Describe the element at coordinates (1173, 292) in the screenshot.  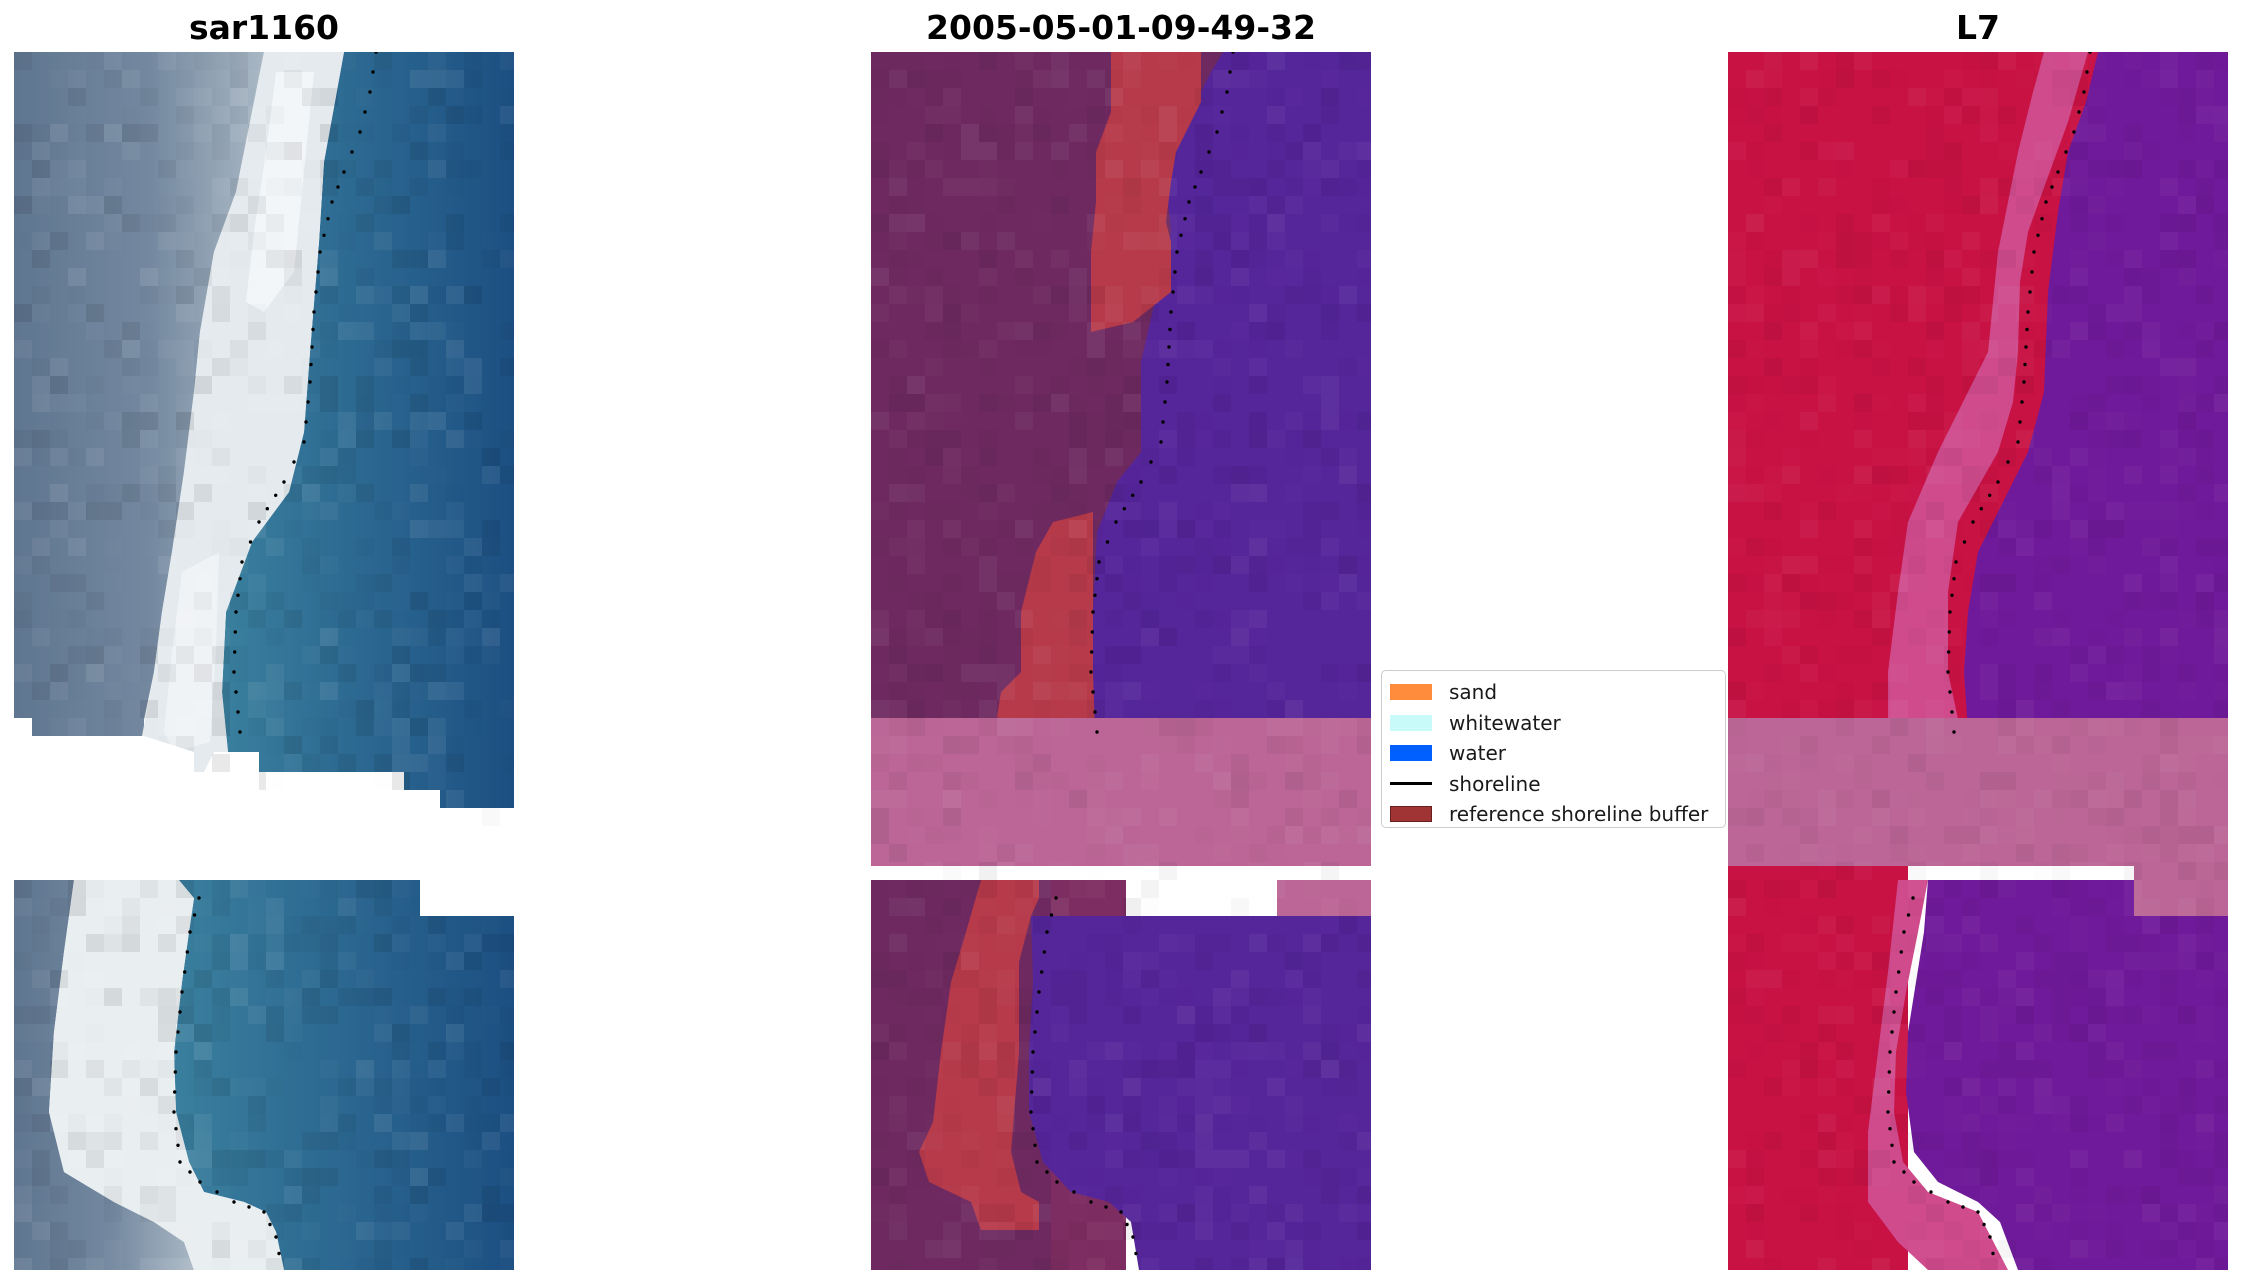
I see `shoreline-point` at that location.